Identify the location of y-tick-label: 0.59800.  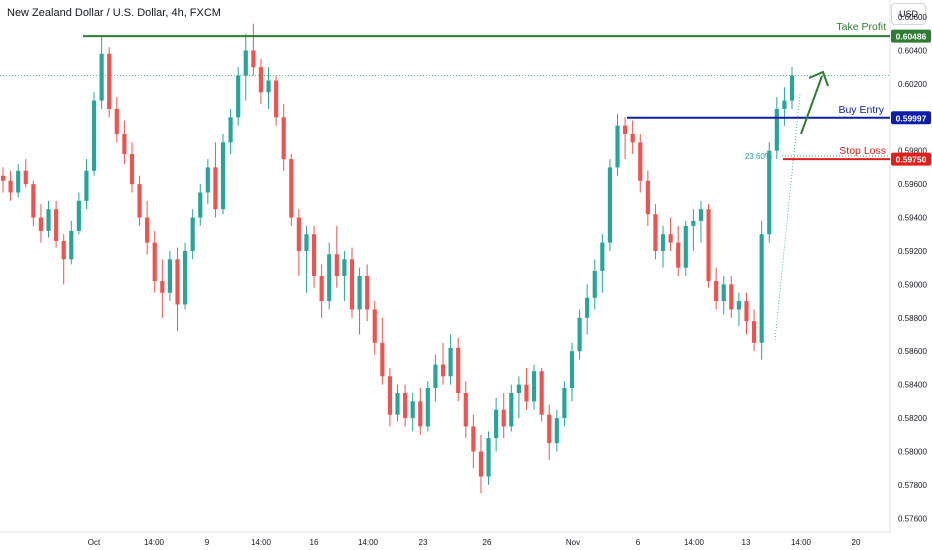
(912, 151).